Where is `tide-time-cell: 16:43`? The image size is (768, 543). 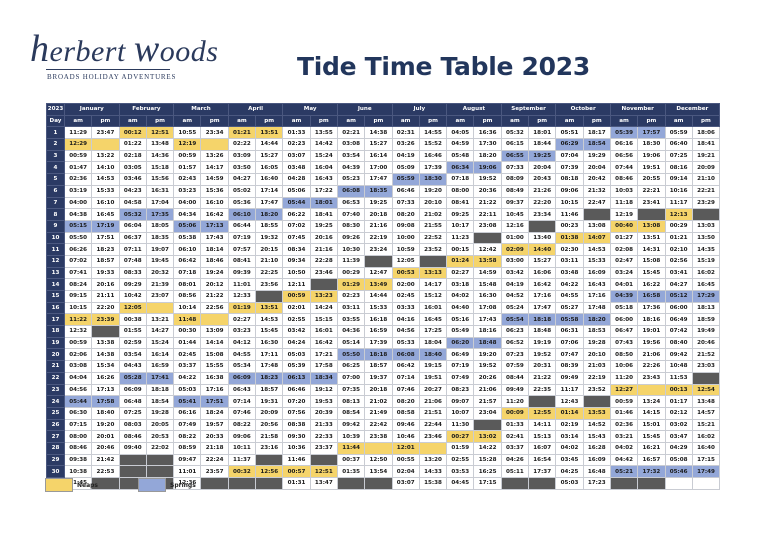
tide-time-cell: 16:43 is located at coordinates (323, 179).